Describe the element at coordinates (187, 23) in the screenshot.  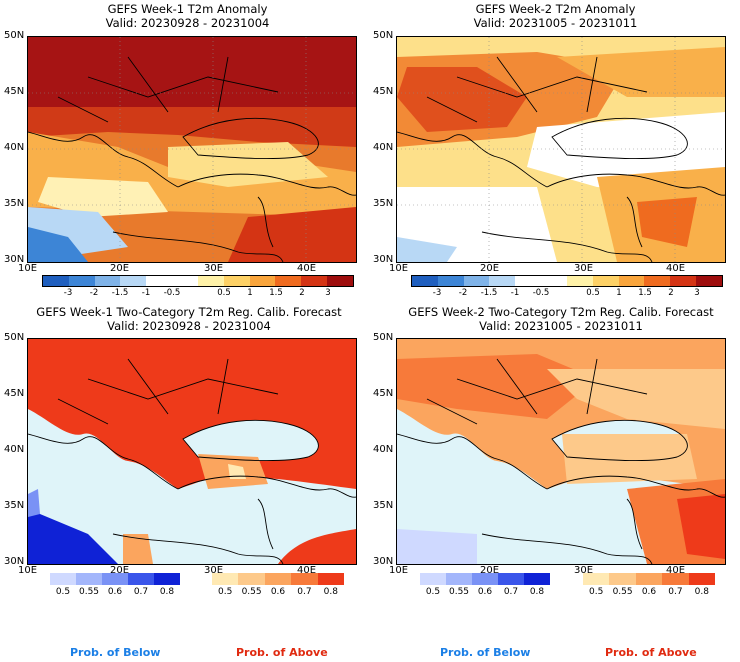
I see `panel1-valid-dates: Valid: 20230928 - 20231004` at that location.